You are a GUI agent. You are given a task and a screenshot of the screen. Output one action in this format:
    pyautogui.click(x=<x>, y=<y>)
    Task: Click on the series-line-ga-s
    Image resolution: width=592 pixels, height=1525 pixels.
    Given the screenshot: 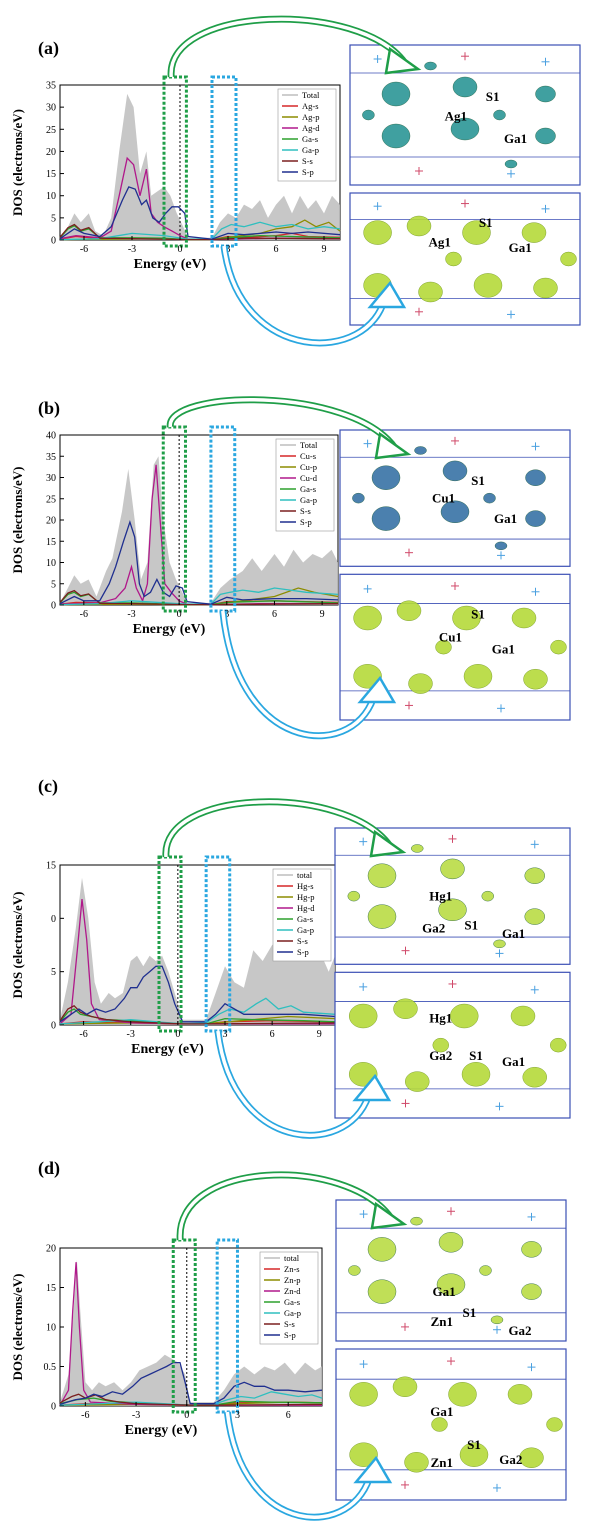 What is the action you would take?
    pyautogui.click(x=200, y=233)
    